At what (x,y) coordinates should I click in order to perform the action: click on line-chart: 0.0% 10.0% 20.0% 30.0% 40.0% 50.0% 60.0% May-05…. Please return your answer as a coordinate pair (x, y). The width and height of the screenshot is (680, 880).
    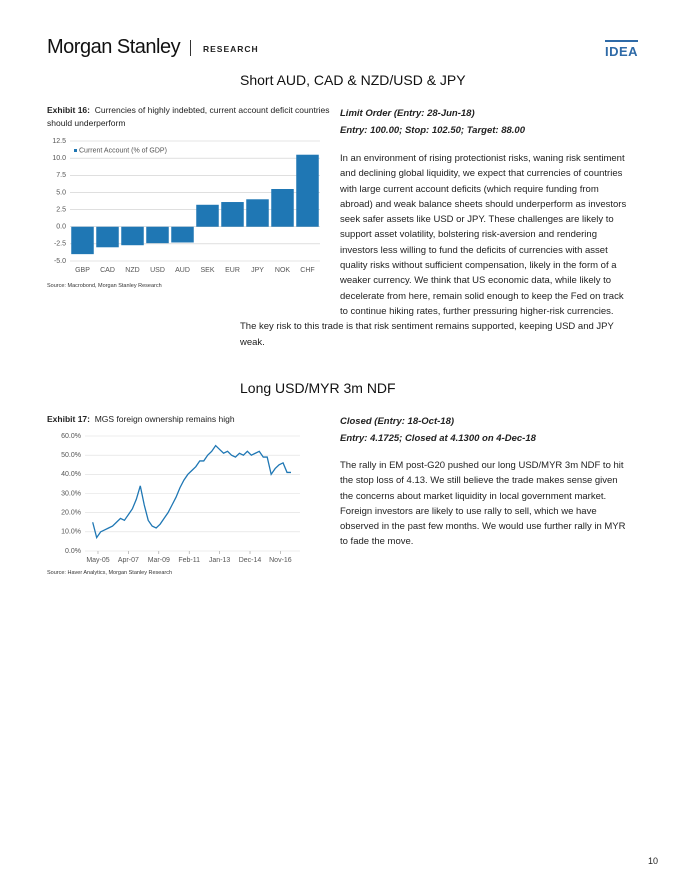
    Looking at the image, I should click on (180, 498).